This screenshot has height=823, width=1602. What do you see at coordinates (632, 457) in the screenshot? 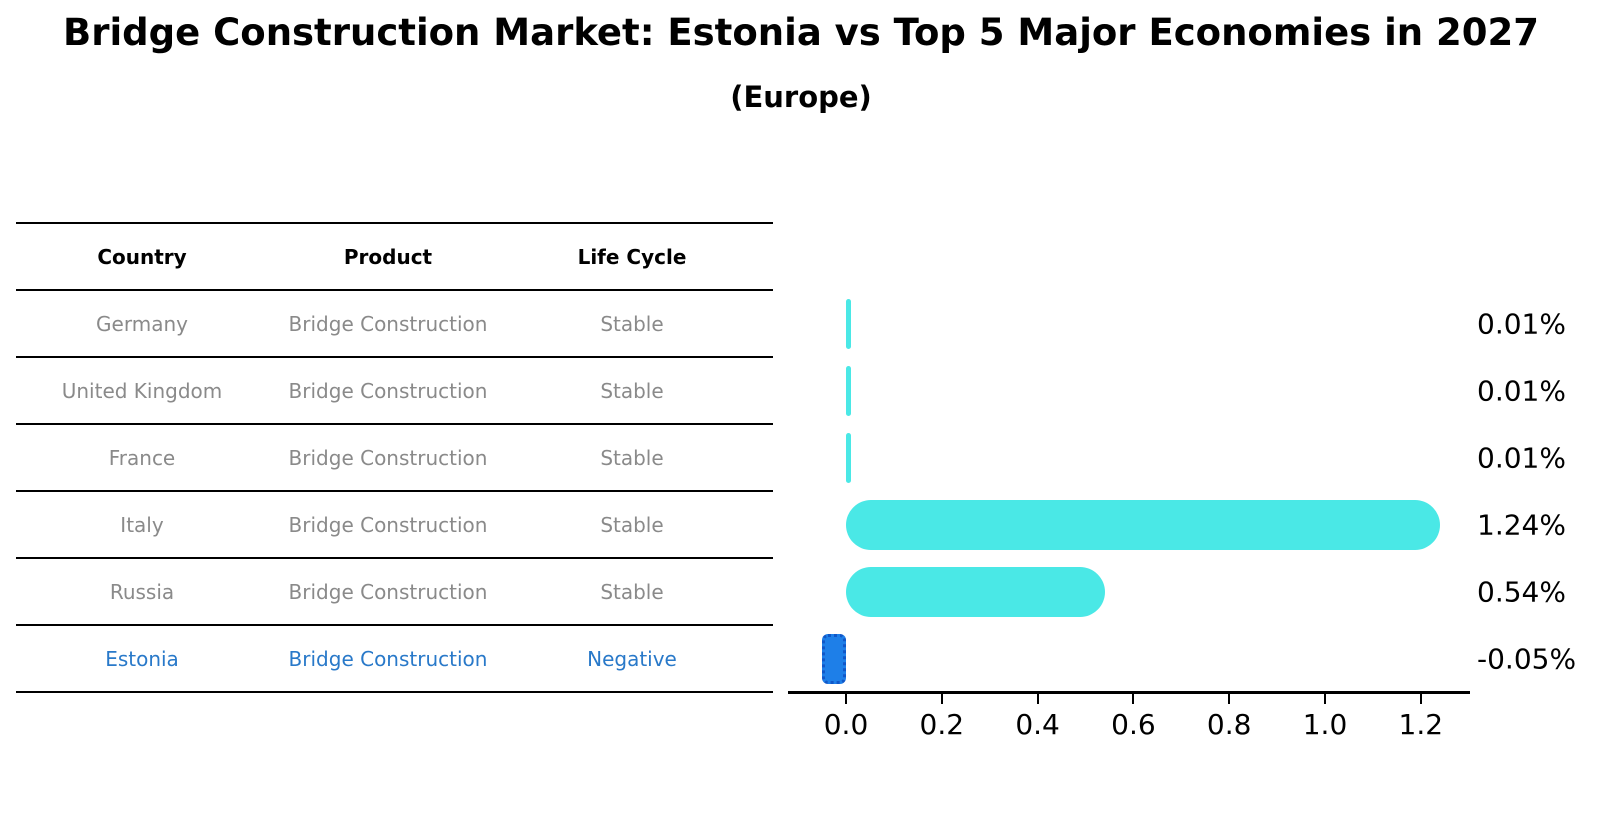
I see `table-row-France-life_cycle: Stable` at bounding box center [632, 457].